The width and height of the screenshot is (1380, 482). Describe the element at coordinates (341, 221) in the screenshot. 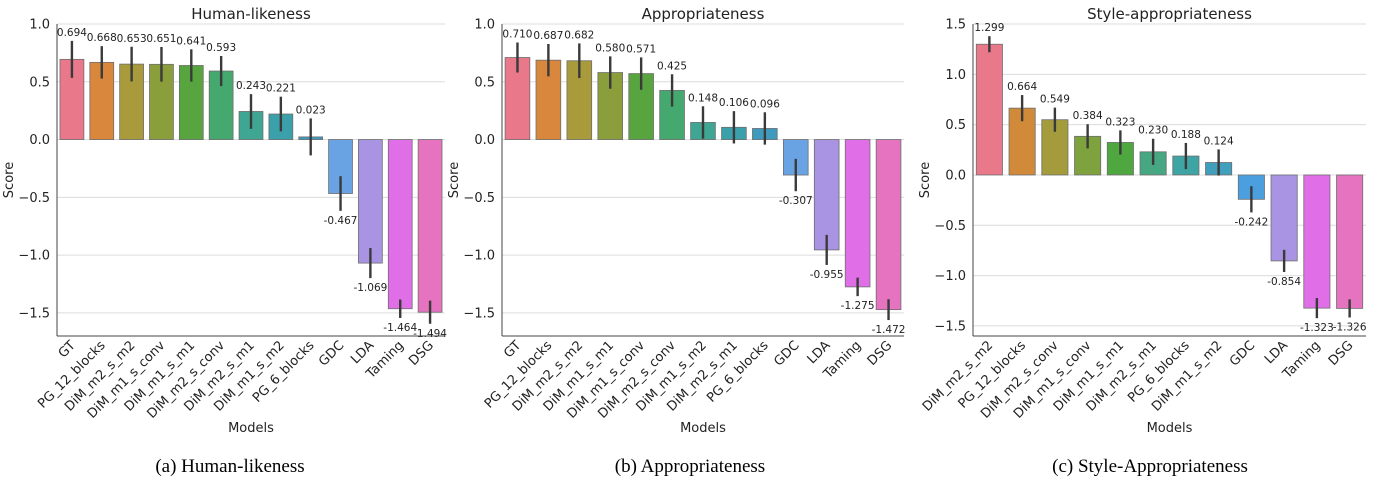

I see `data-label: -0.467` at that location.